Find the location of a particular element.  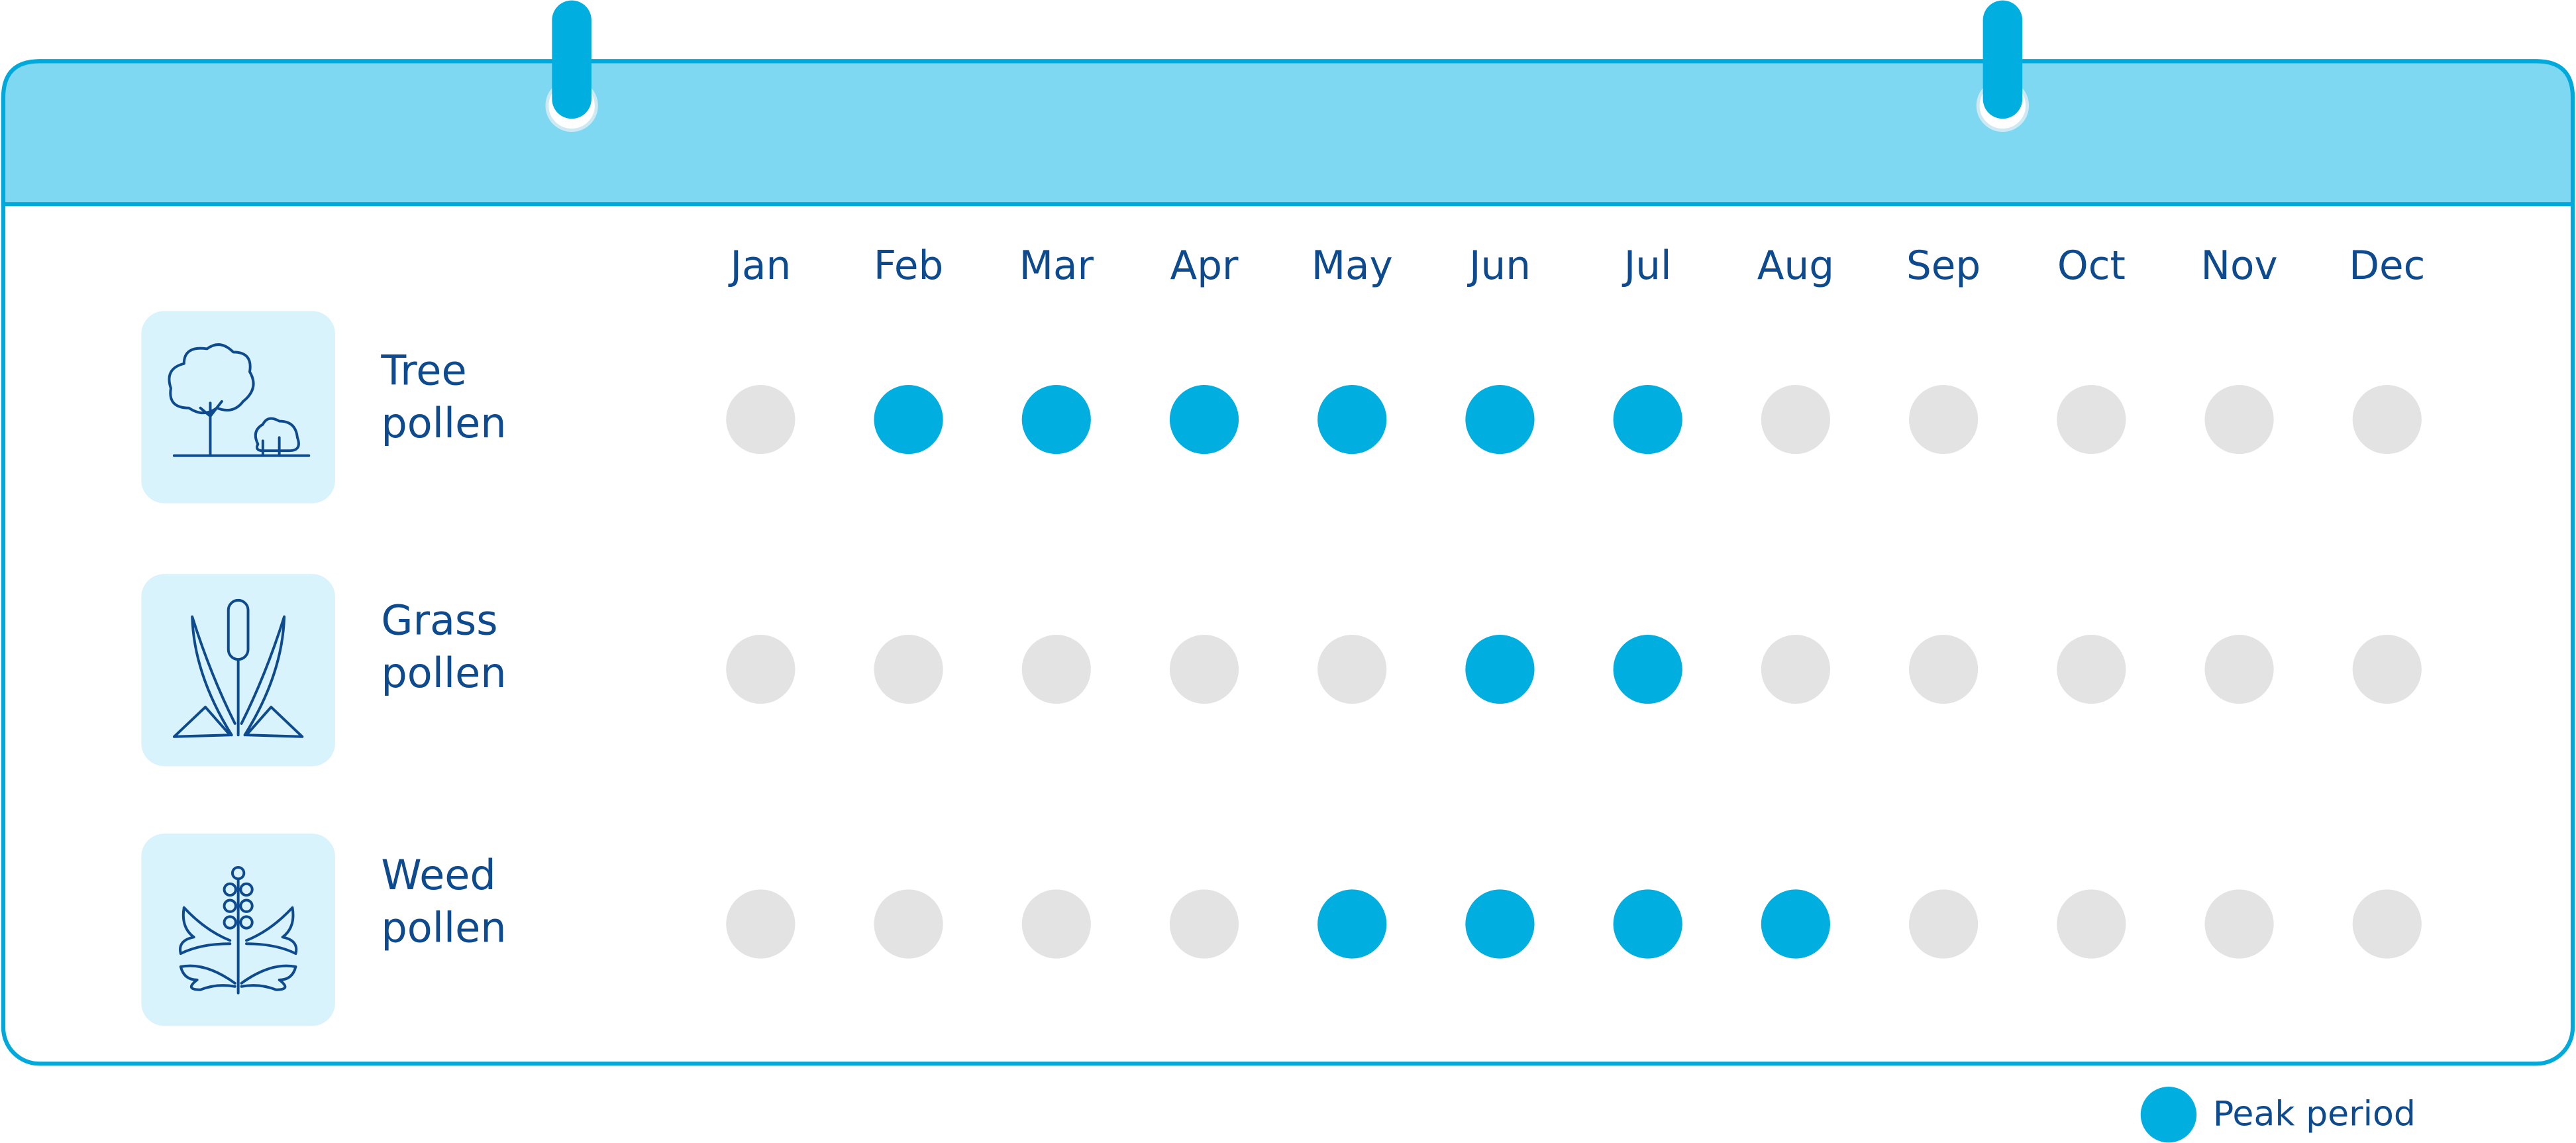

month-label: Aug is located at coordinates (1795, 266).